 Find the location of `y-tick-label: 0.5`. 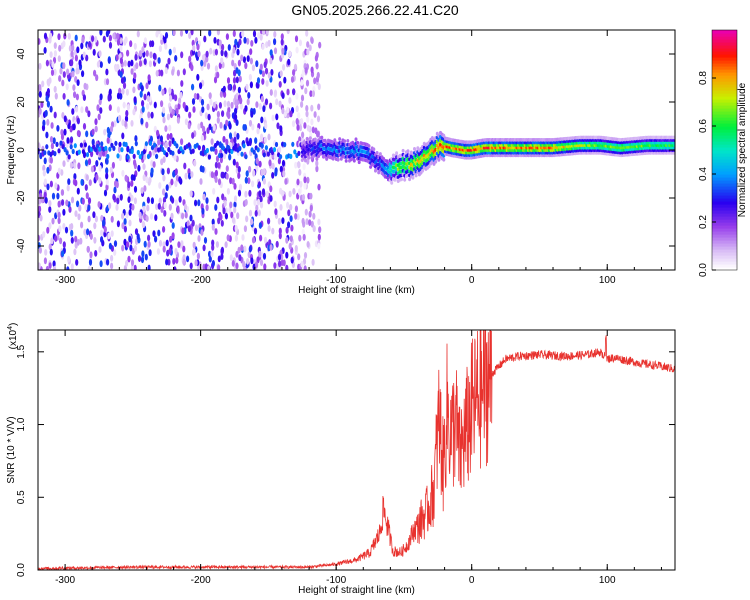

y-tick-label: 0.5 is located at coordinates (21, 497).